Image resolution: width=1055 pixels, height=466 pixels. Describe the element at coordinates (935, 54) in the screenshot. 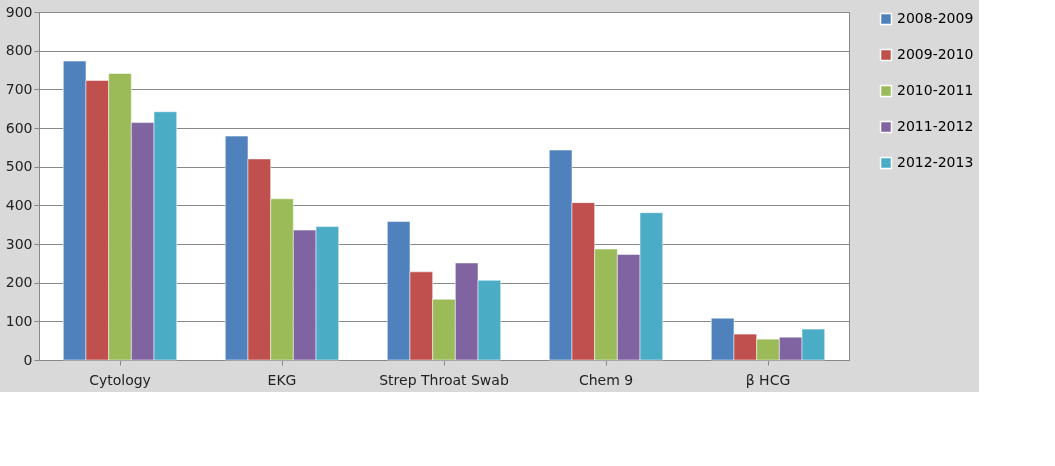

I see `legend-label: 2009-2010` at that location.